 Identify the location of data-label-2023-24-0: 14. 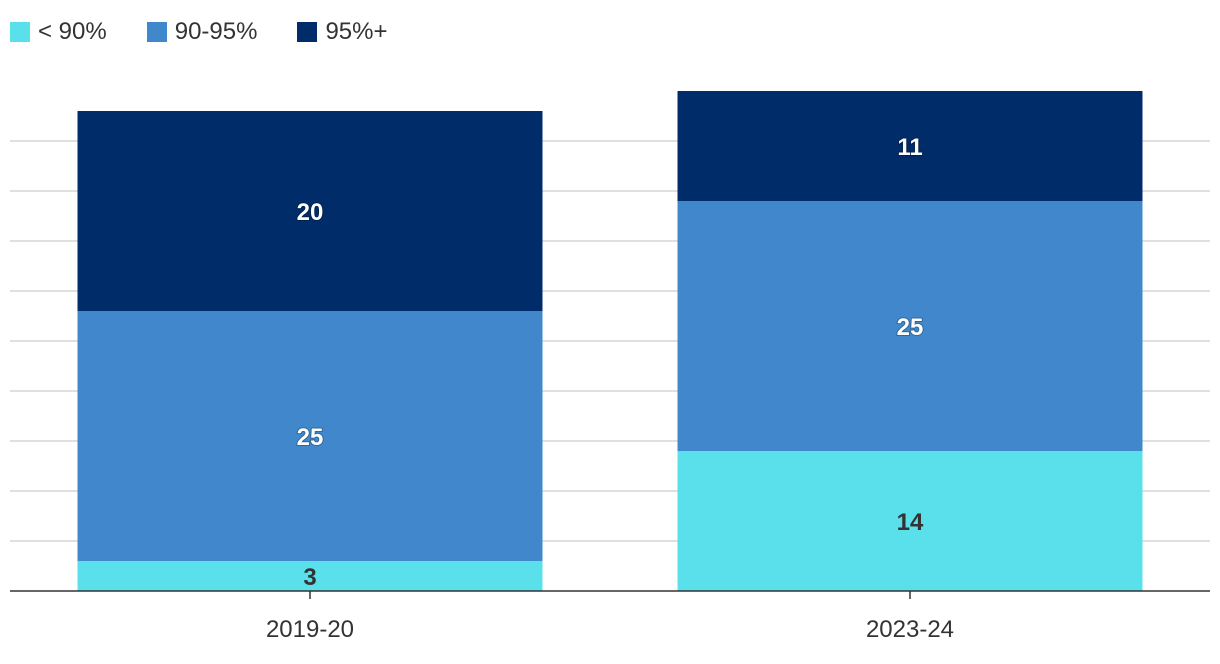
(910, 522).